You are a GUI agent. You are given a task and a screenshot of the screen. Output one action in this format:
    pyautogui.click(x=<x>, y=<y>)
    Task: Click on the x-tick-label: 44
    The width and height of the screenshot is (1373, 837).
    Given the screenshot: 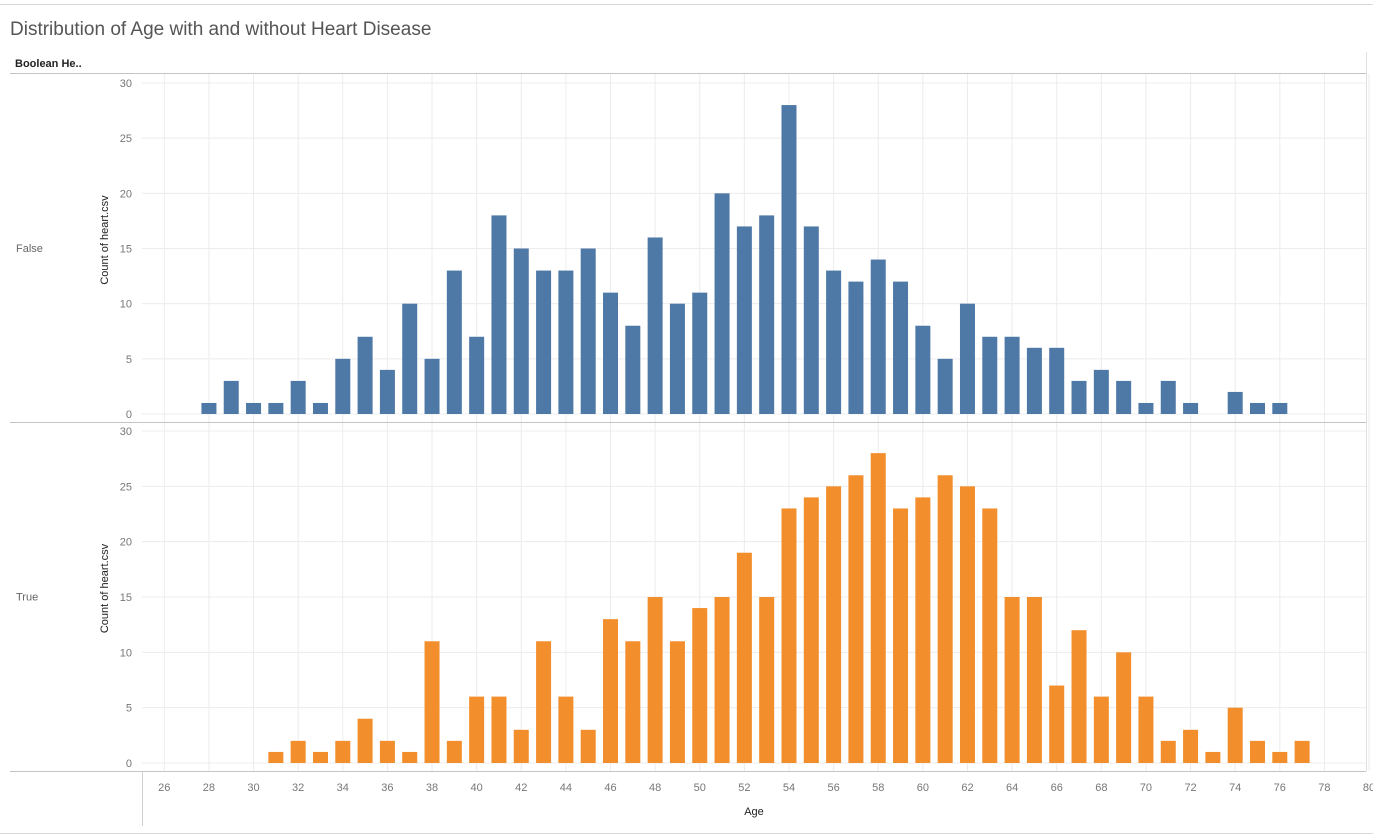 What is the action you would take?
    pyautogui.click(x=566, y=788)
    